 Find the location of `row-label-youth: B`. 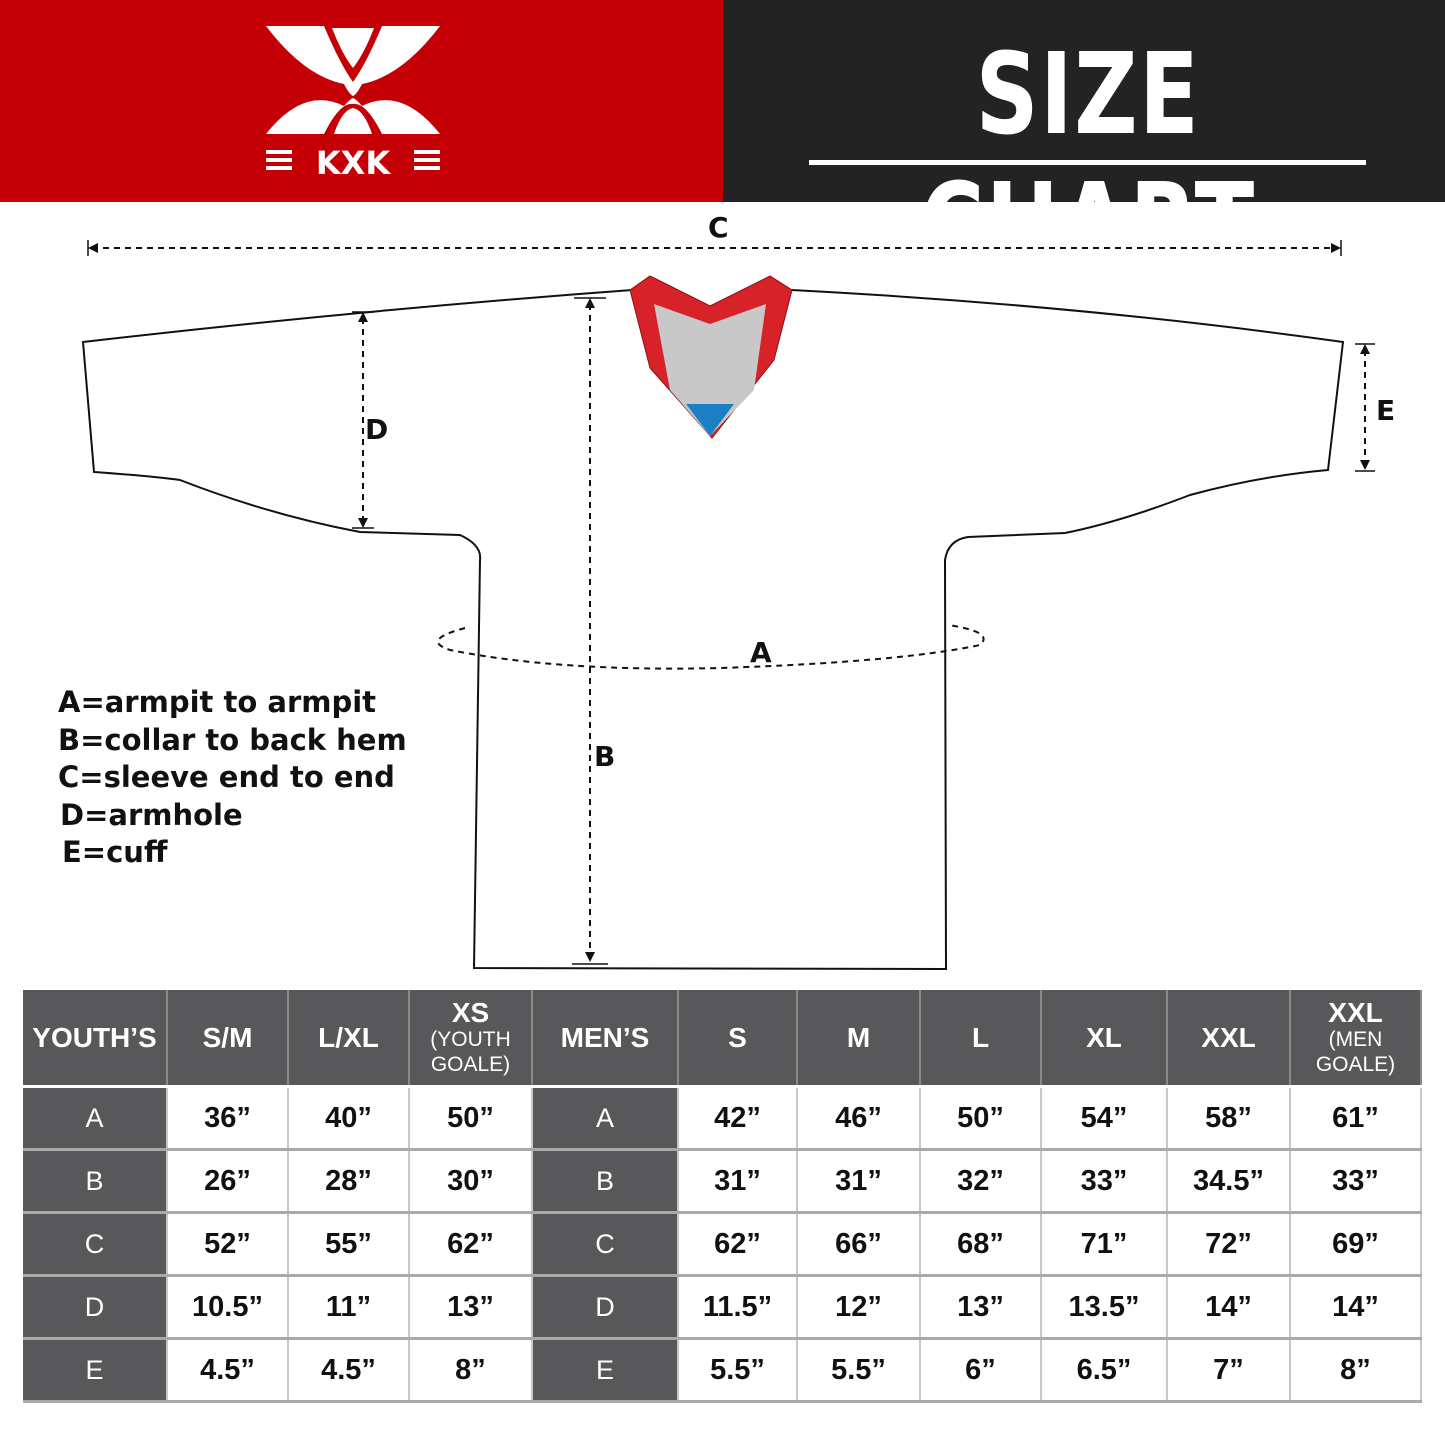

row-label-youth: B is located at coordinates (95, 1181).